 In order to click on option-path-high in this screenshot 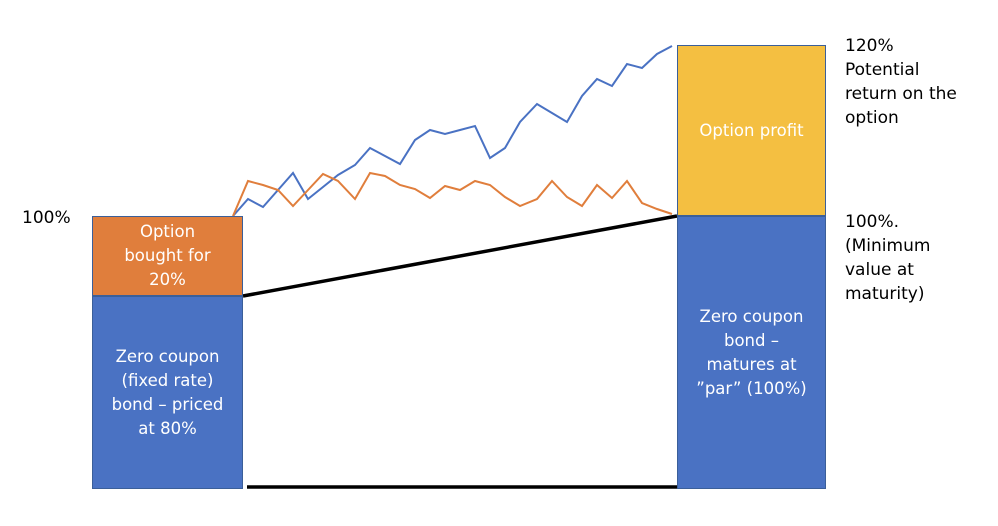, I will do `click(452, 131)`.